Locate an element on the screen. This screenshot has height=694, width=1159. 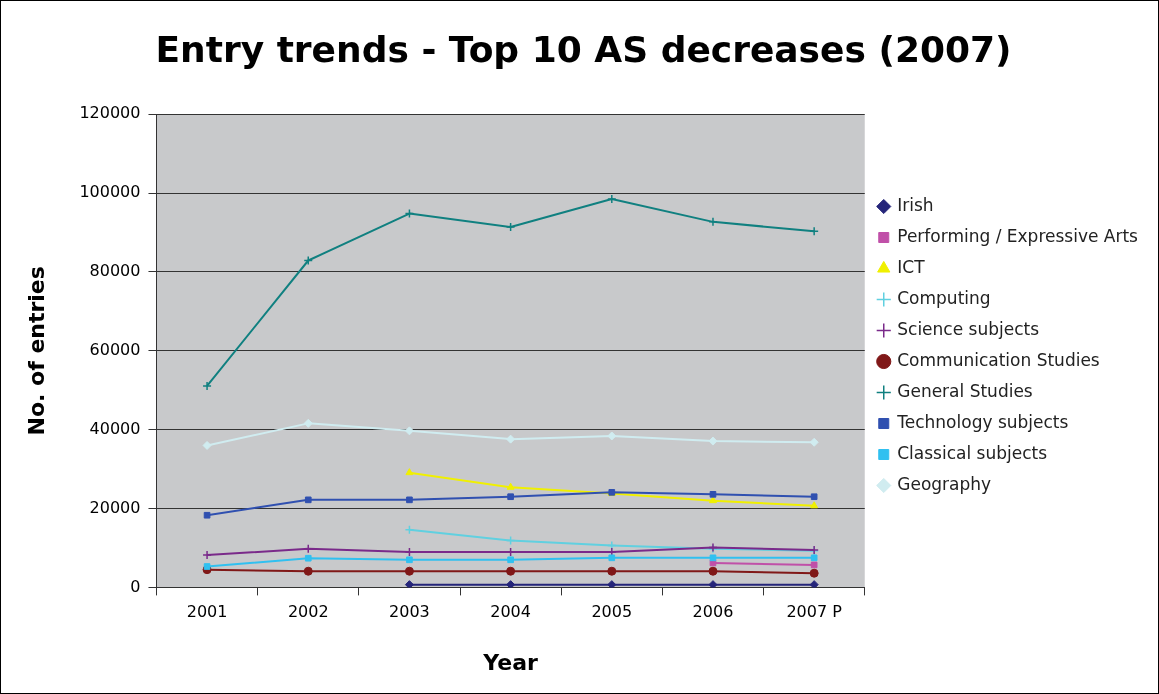
chart-title: Entry trends - Top 10 AS decreases (2007) is located at coordinates (583, 49).